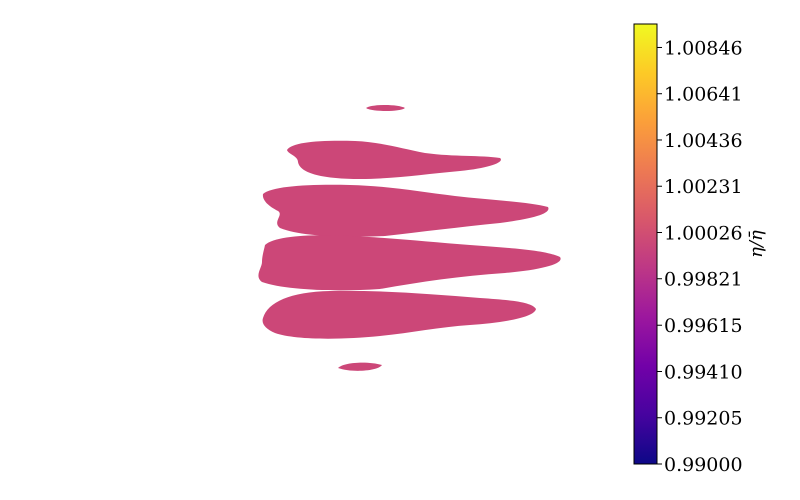 Image resolution: width=800 pixels, height=500 pixels. Describe the element at coordinates (399, 314) in the screenshot. I see `contour-region-lower-band` at that location.